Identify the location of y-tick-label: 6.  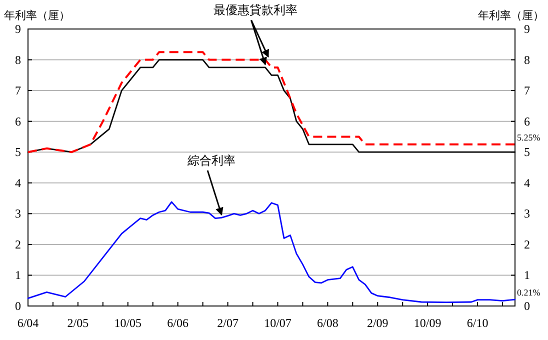
(18, 121).